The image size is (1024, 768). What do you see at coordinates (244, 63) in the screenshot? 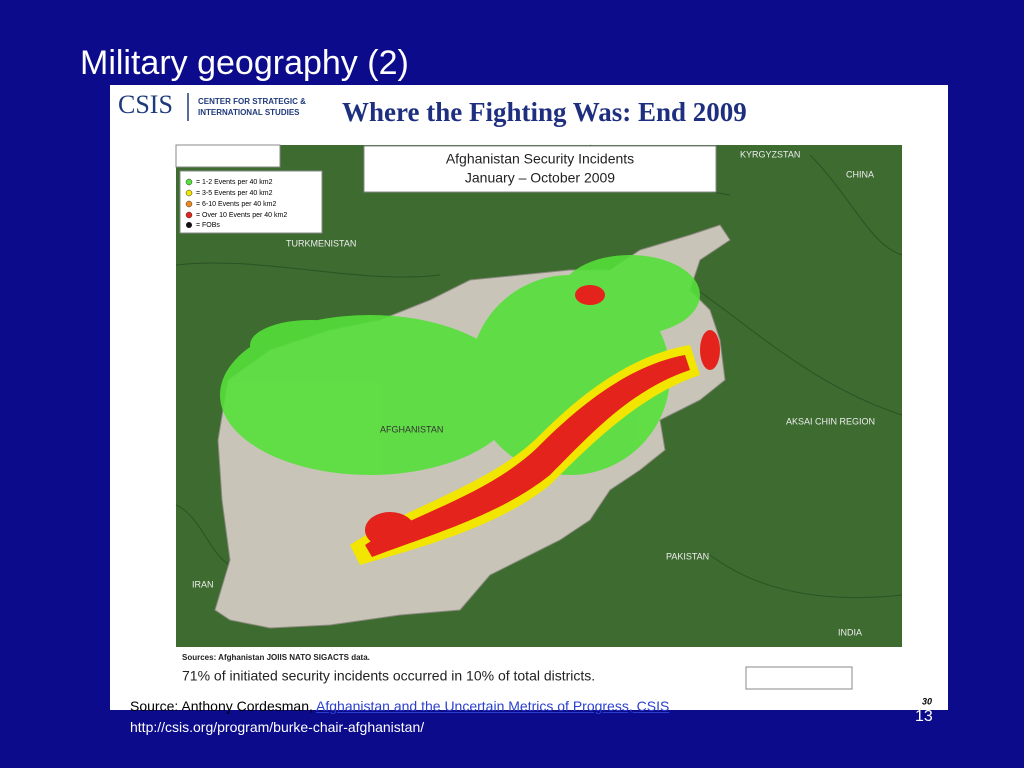
I see `slide-title: Military geography (2)` at bounding box center [244, 63].